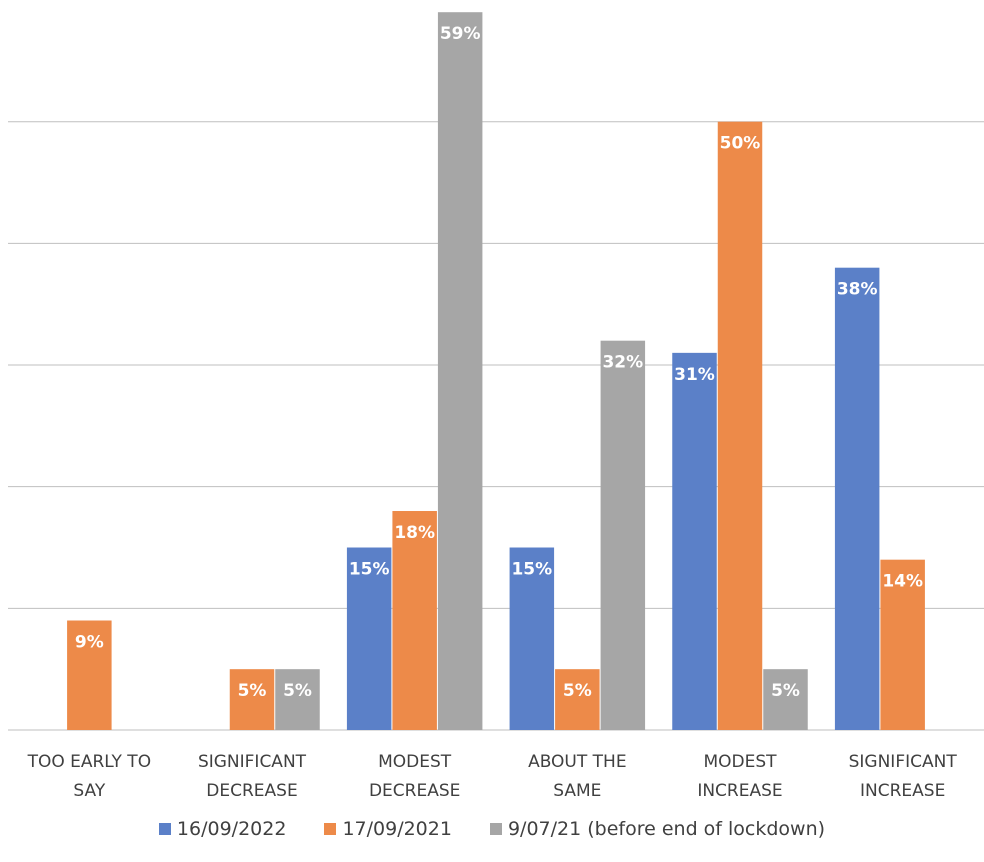 The width and height of the screenshot is (984, 862). What do you see at coordinates (414, 620) in the screenshot?
I see `bar-s2-c3` at bounding box center [414, 620].